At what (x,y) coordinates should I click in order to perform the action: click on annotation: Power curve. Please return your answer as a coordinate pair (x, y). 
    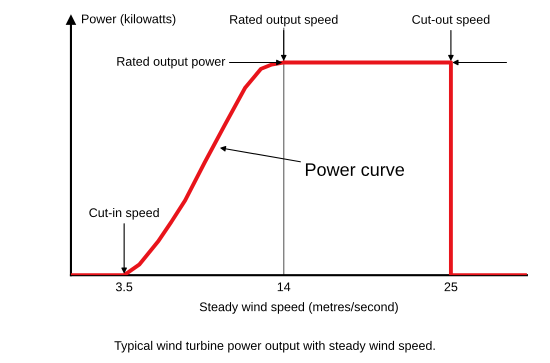
    Looking at the image, I should click on (355, 169).